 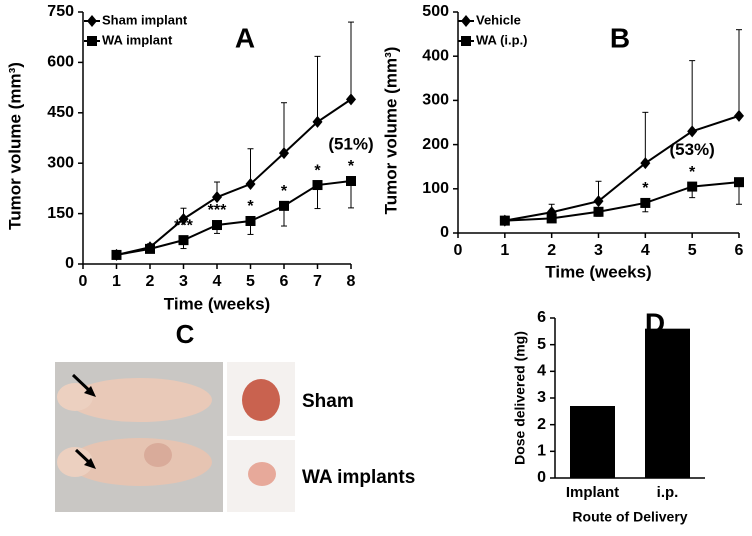 What do you see at coordinates (541, 371) in the screenshot?
I see `y-tick-label: 4` at bounding box center [541, 371].